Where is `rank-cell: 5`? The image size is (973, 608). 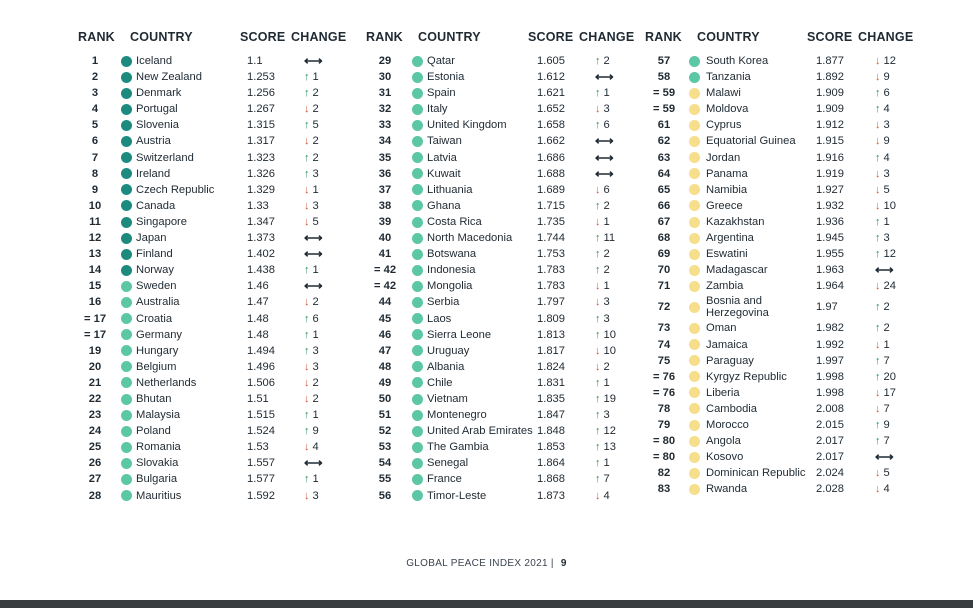
rank-cell: 5 is located at coordinates (95, 125).